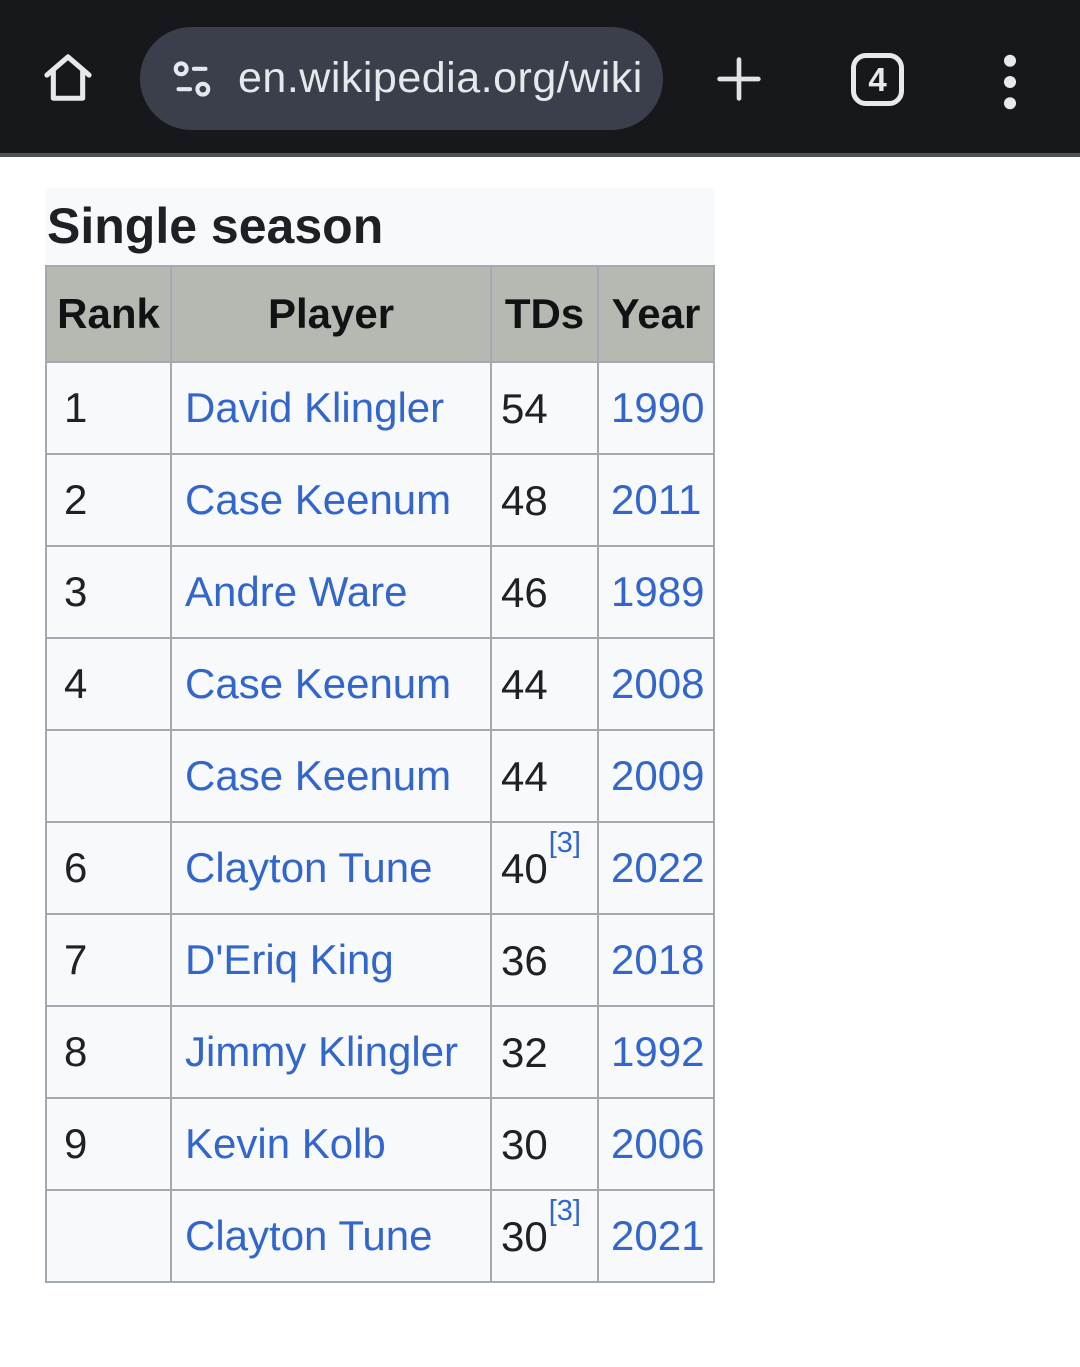 The height and width of the screenshot is (1367, 1080). I want to click on table-row: 7 D'Eriq King 36 2018, so click(380, 960).